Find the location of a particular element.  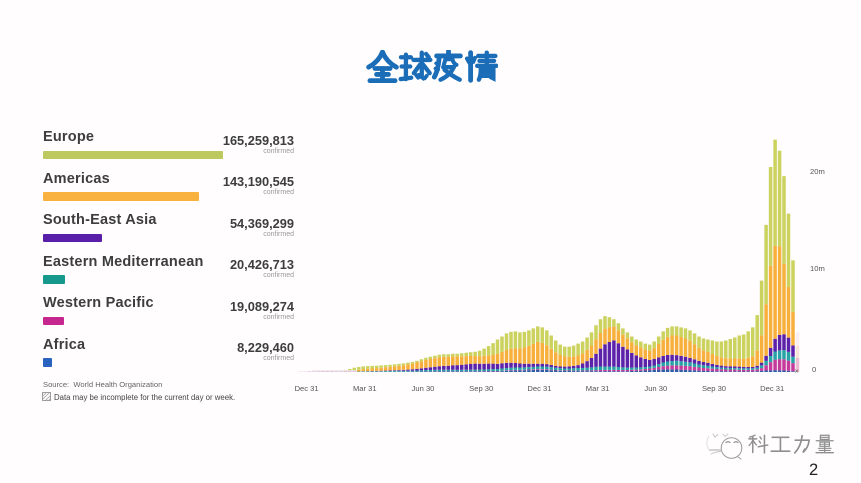

svg-text: 10m is located at coordinates (817, 268).